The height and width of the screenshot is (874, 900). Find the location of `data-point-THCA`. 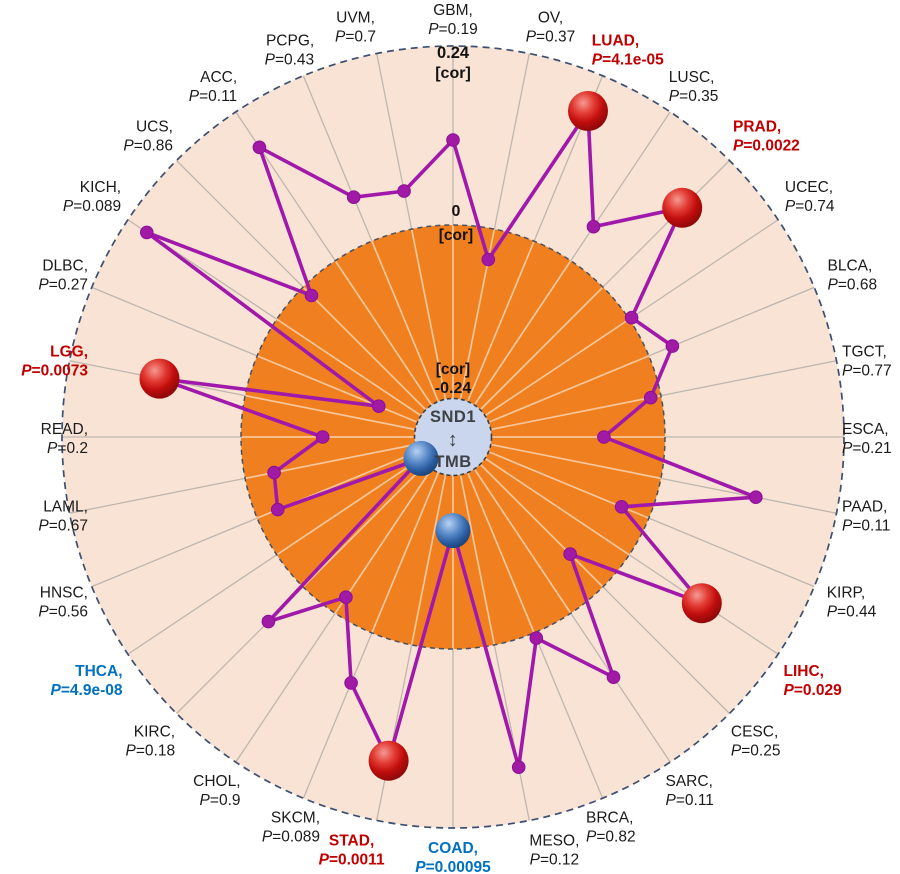

data-point-THCA is located at coordinates (421, 458).